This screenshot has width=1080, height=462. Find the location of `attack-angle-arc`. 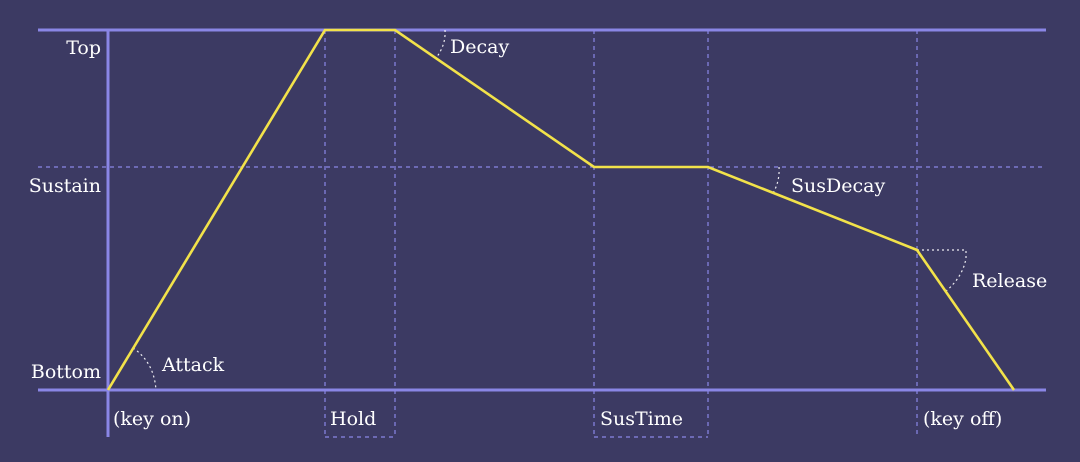

attack-angle-arc is located at coordinates (144, 369).